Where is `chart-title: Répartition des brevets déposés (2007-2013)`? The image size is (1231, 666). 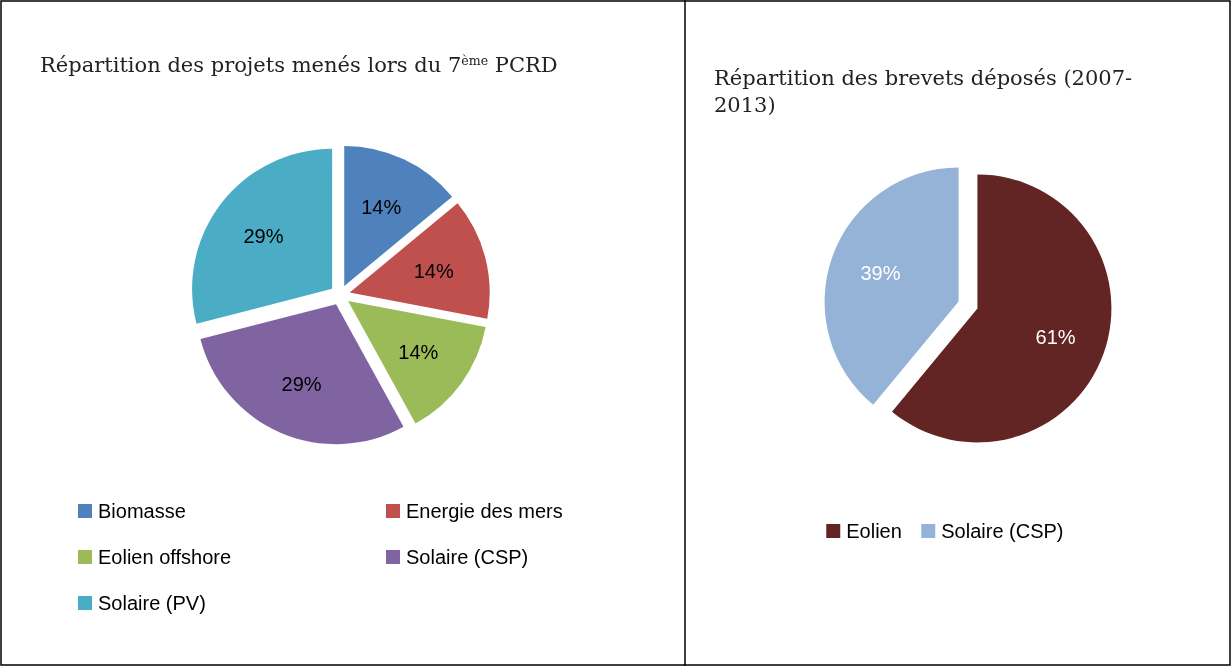 chart-title: Répartition des brevets déposés (2007-2013) is located at coordinates (923, 91).